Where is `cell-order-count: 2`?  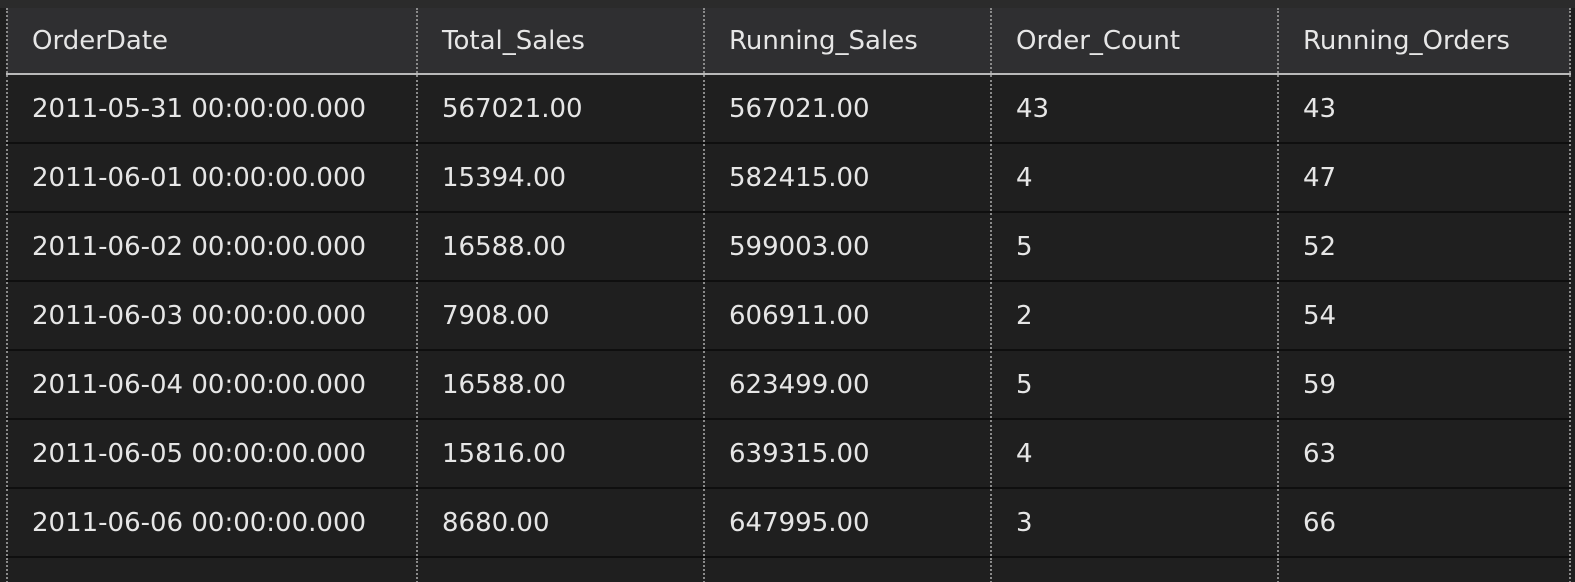 cell-order-count: 2 is located at coordinates (1134, 316).